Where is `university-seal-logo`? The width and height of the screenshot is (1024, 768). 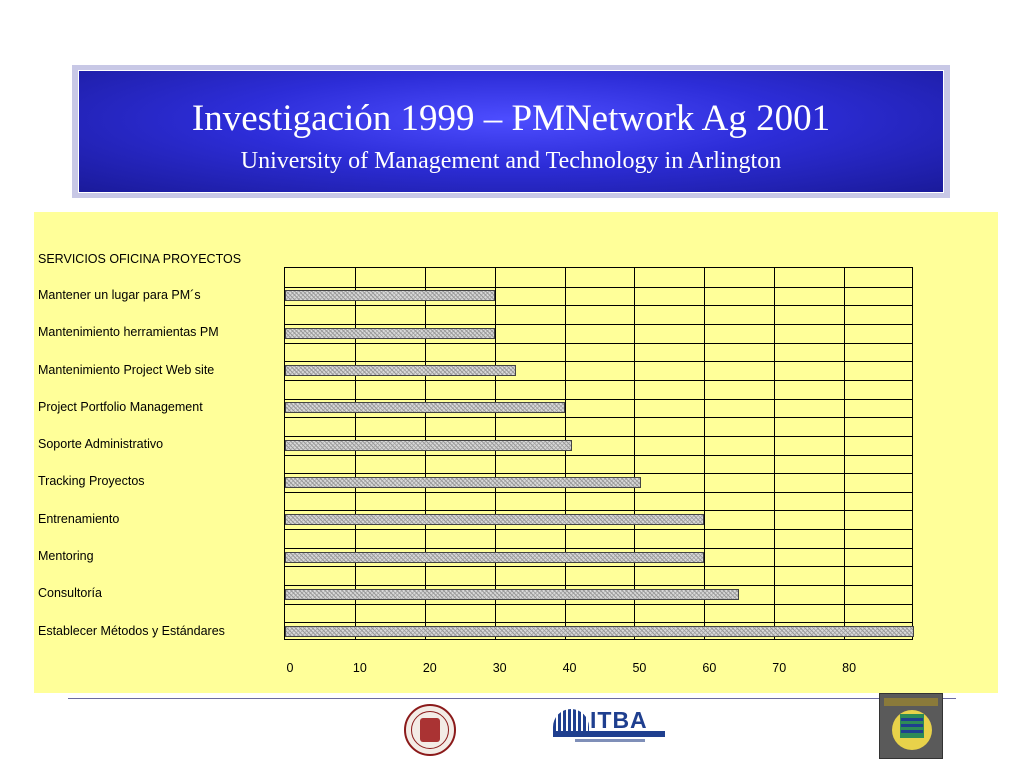
university-seal-logo is located at coordinates (430, 730).